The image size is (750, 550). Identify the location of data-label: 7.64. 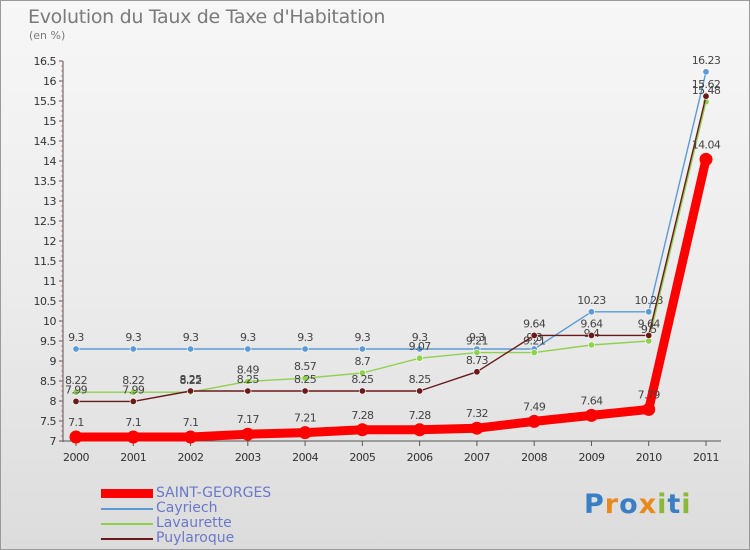
(591, 400).